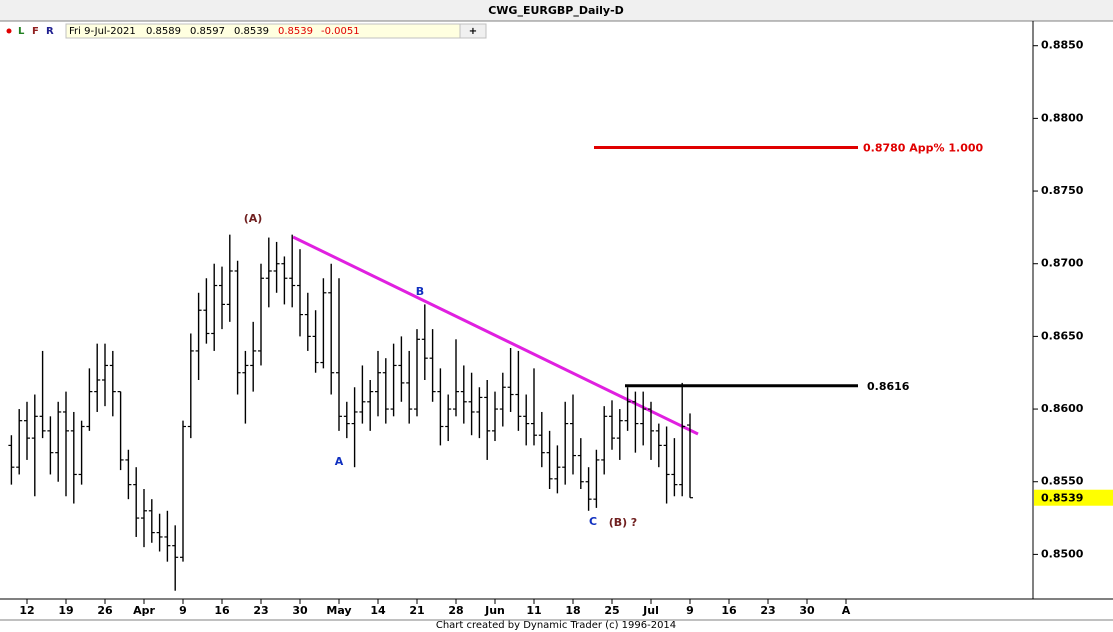 The width and height of the screenshot is (1113, 632). Describe the element at coordinates (618, 522) in the screenshot. I see `wave-label: (B)` at that location.